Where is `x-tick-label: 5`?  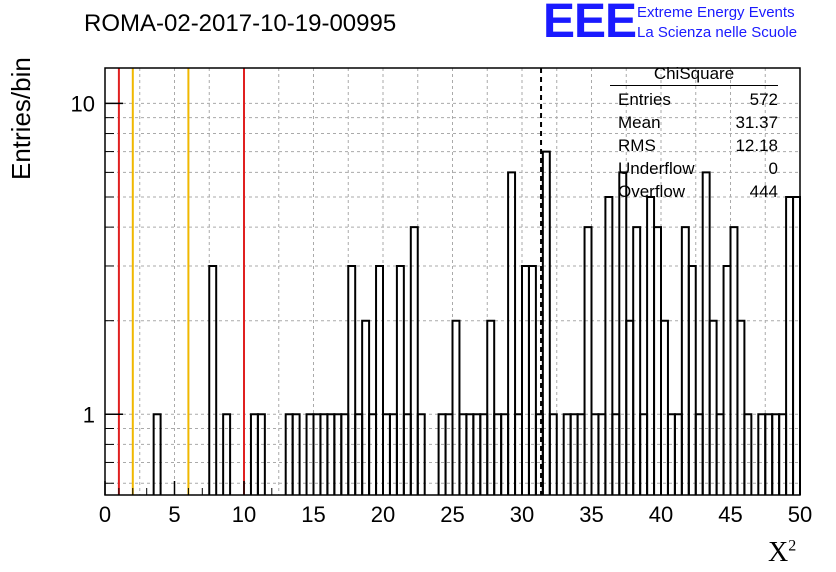
x-tick-label: 5 is located at coordinates (174, 514).